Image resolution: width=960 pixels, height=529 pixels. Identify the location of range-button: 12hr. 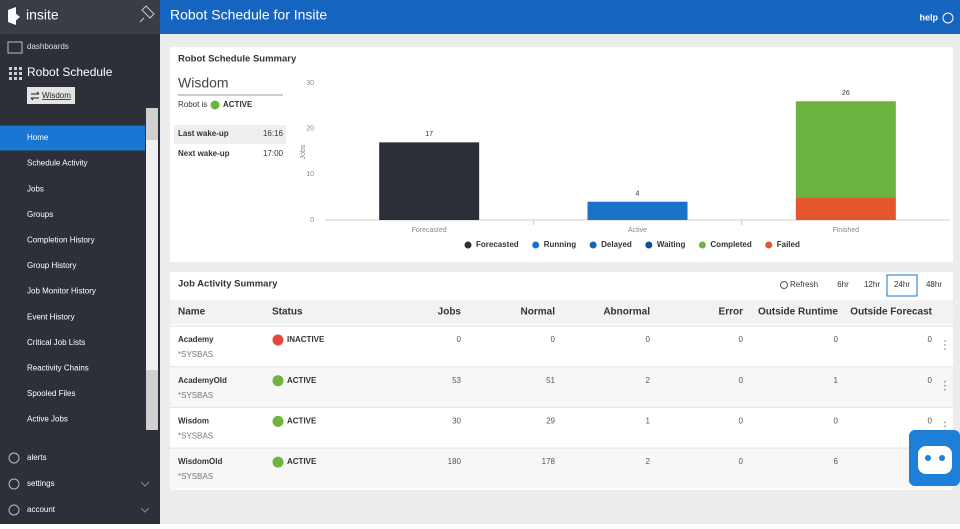
(872, 284).